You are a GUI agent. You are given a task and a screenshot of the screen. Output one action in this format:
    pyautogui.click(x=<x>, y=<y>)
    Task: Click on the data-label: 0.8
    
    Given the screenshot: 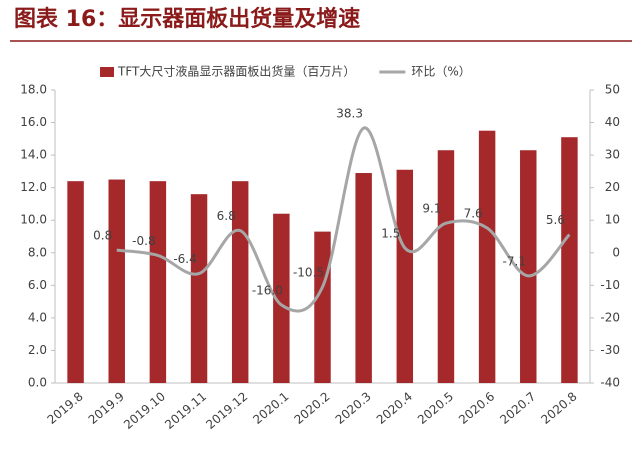 What is the action you would take?
    pyautogui.click(x=102, y=236)
    